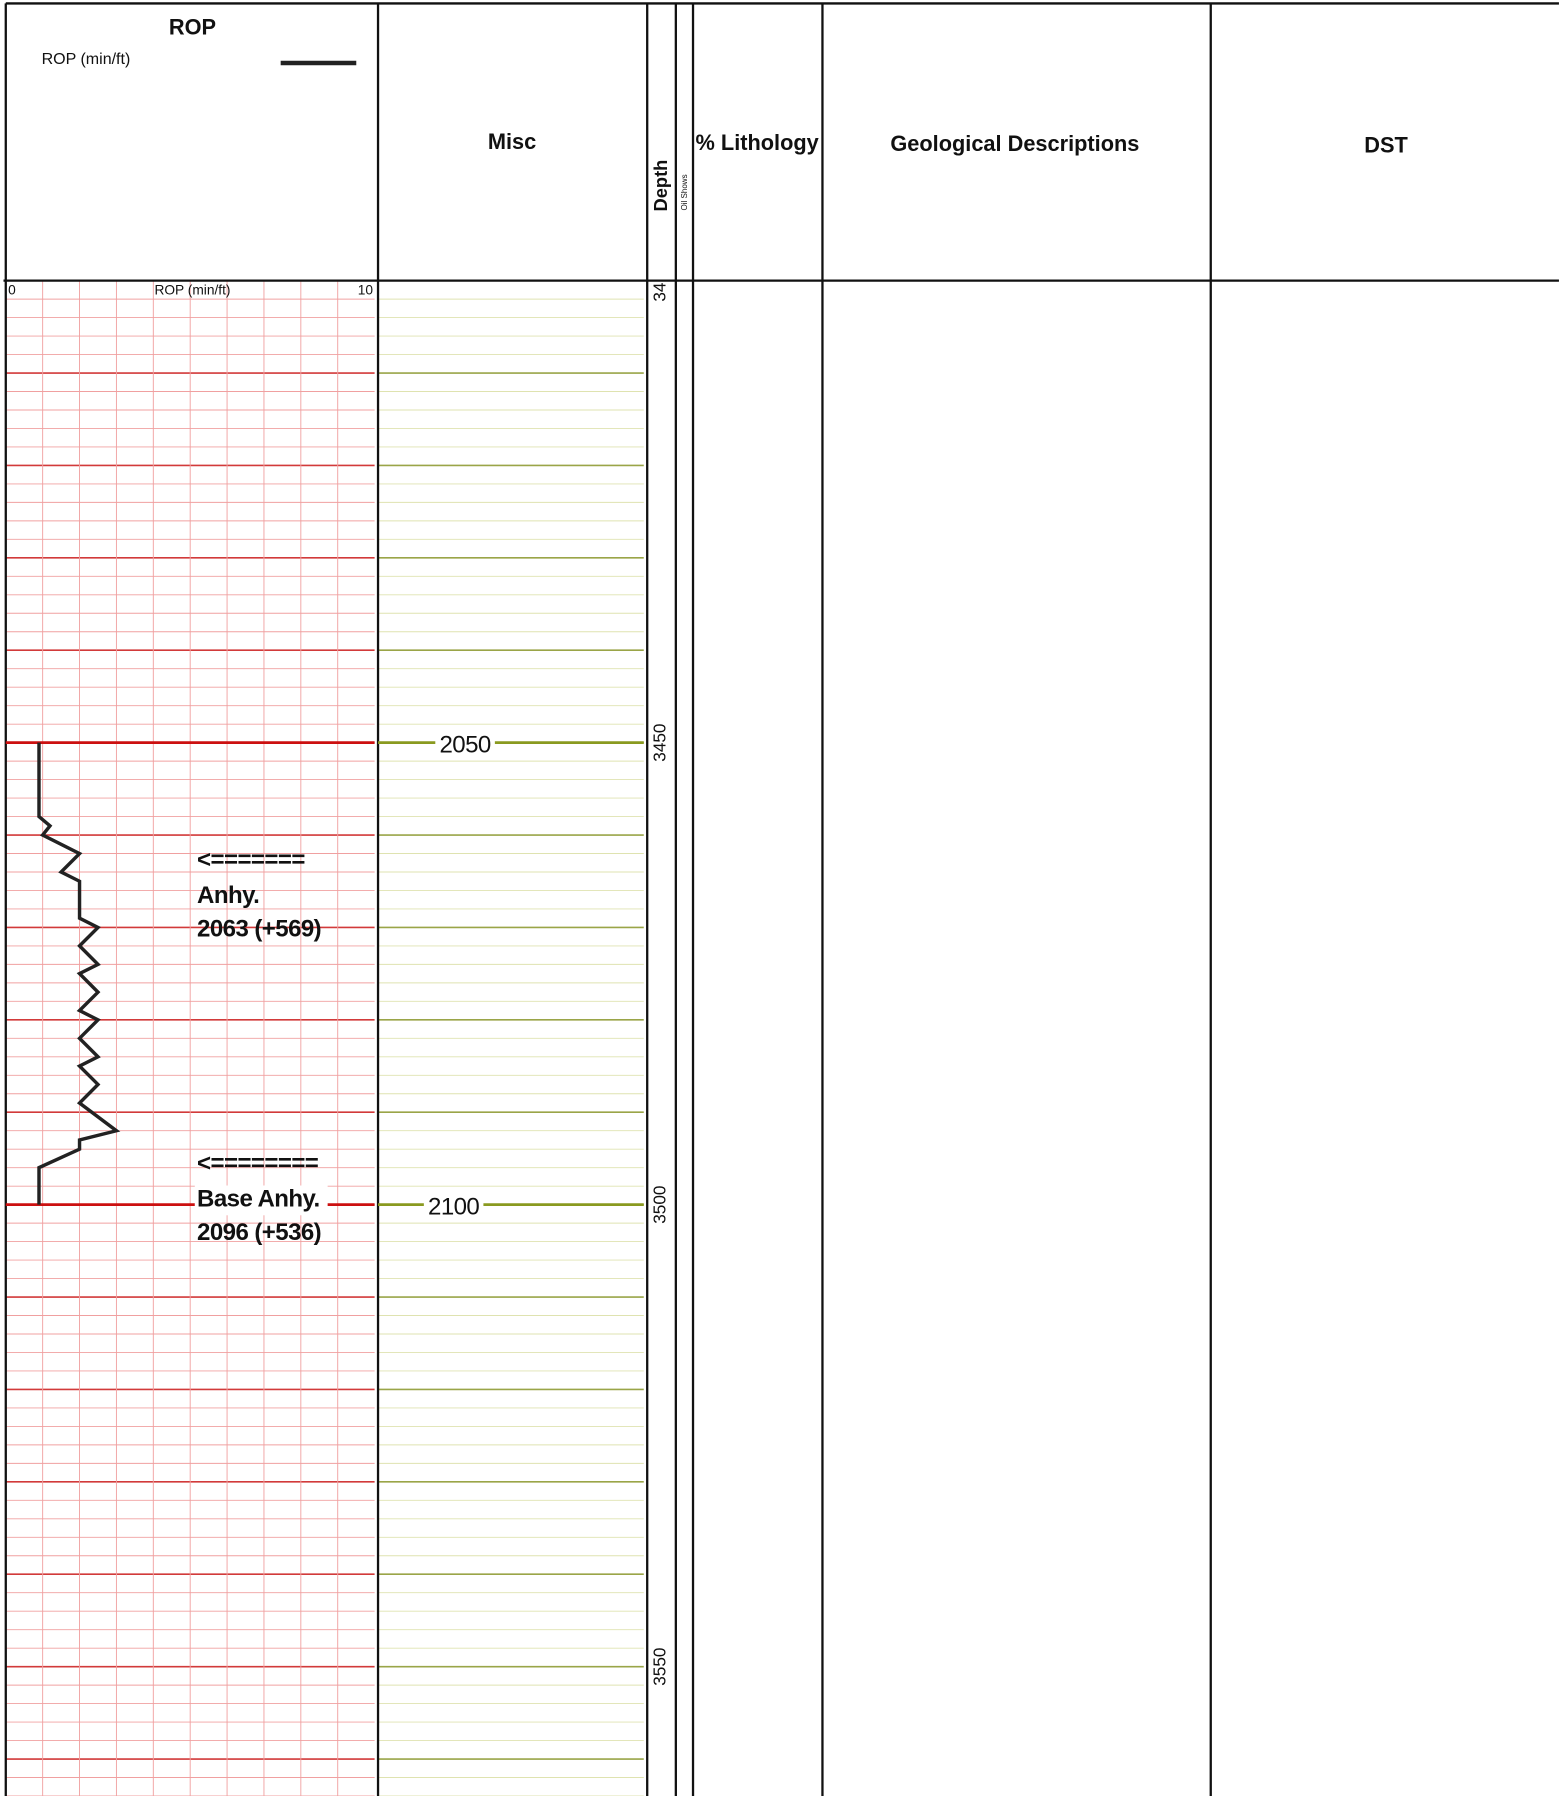 The width and height of the screenshot is (1559, 1796). I want to click on x-tick-label: 0, so click(12, 290).